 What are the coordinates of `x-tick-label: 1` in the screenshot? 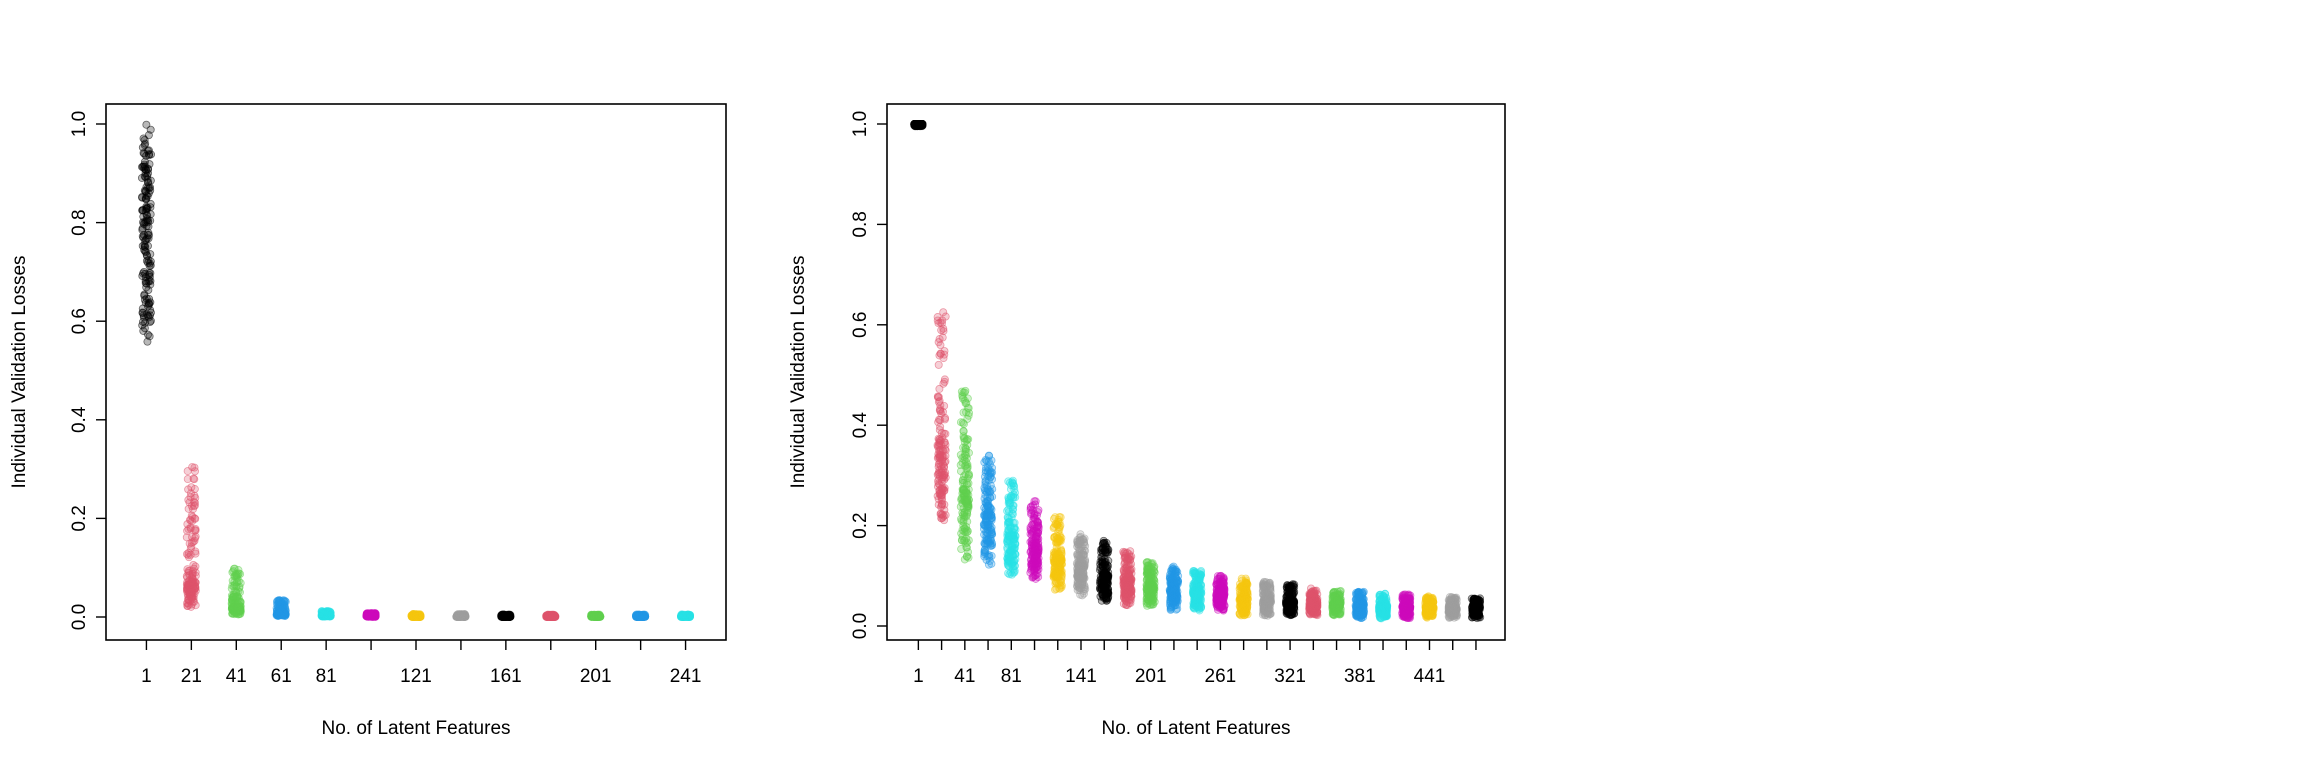 It's located at (146, 676).